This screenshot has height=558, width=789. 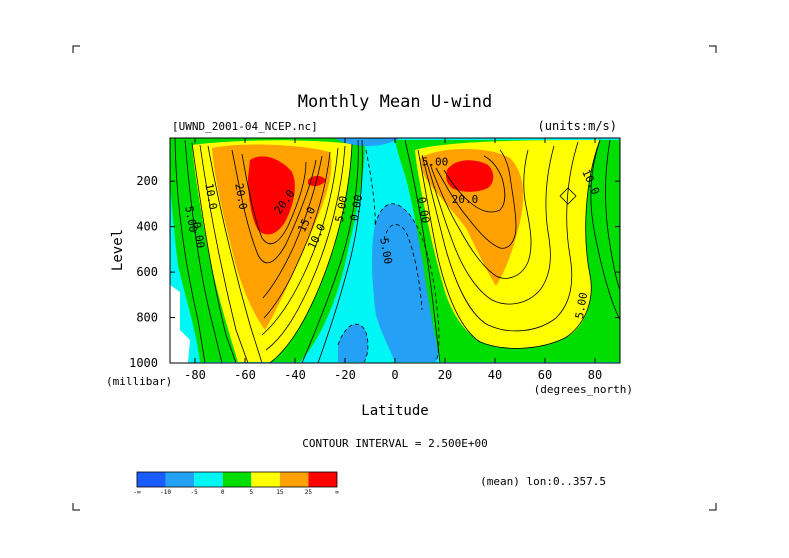 I want to click on negative-contours, so click(x=388, y=256).